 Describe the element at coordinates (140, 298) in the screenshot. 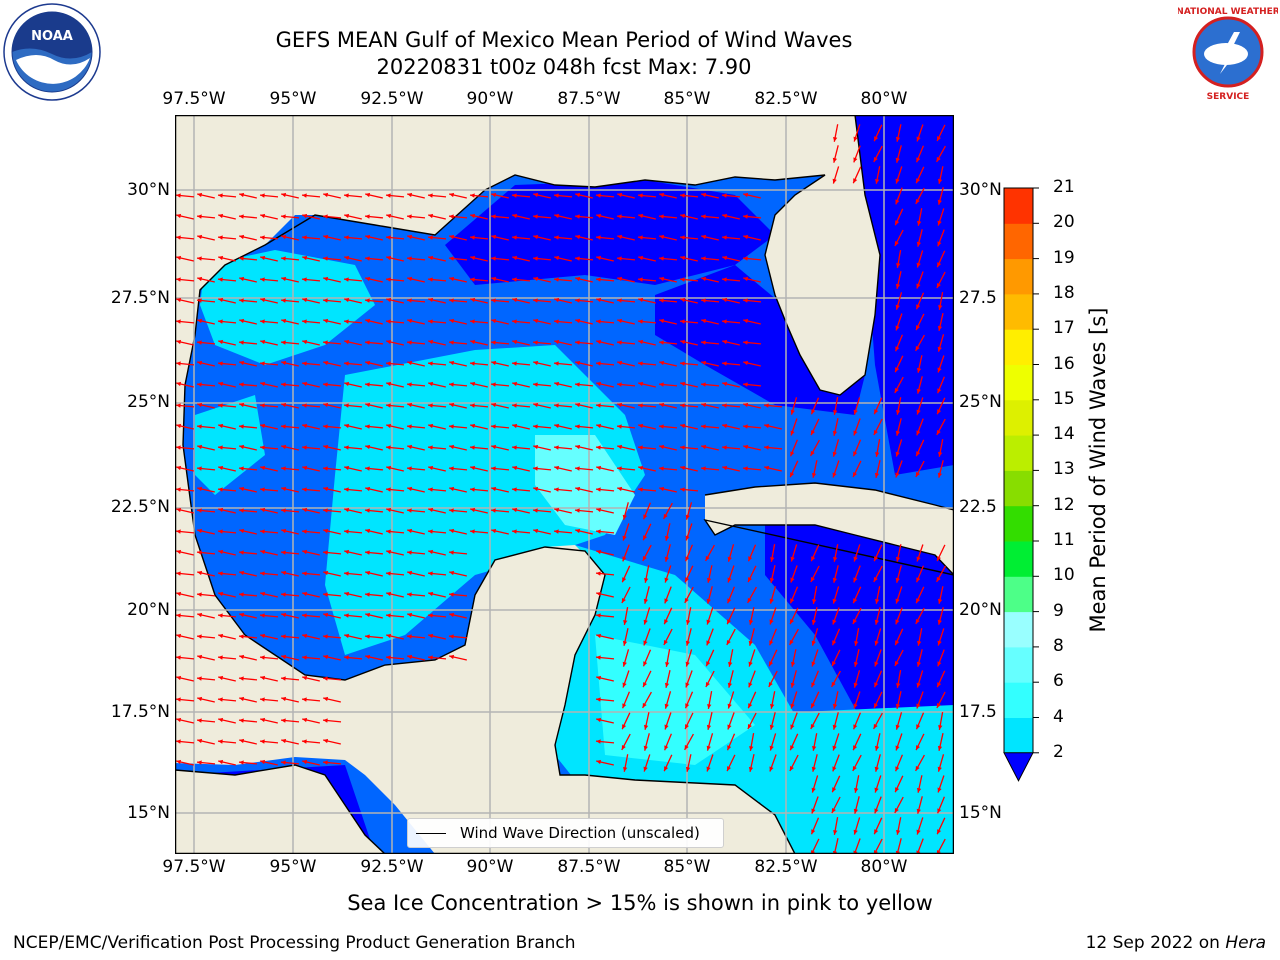

I see `lat-tick-left: 27.5°N` at that location.